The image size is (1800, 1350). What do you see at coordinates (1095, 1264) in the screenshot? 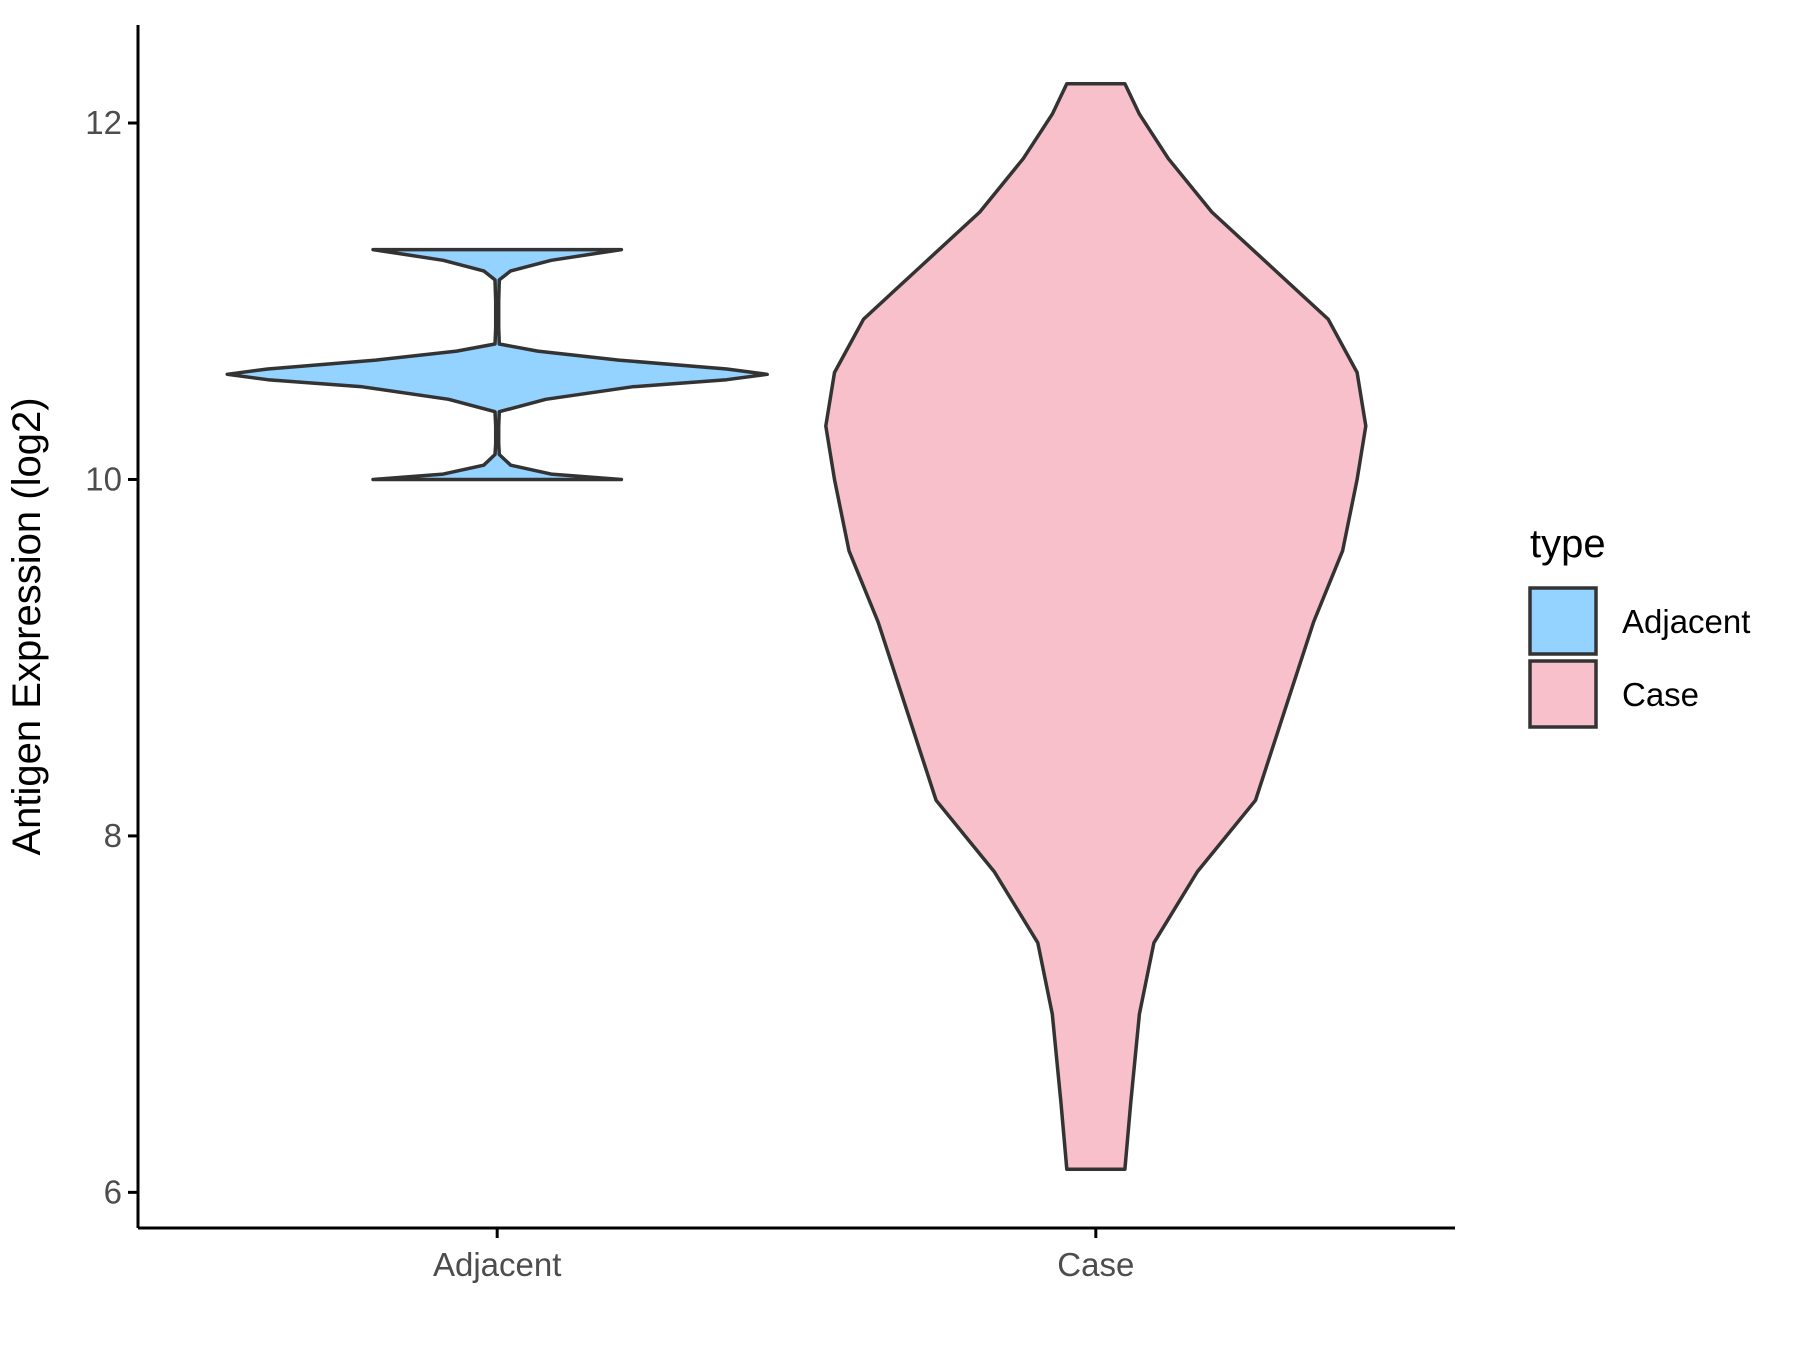
I see `x-tick-label: Case` at bounding box center [1095, 1264].